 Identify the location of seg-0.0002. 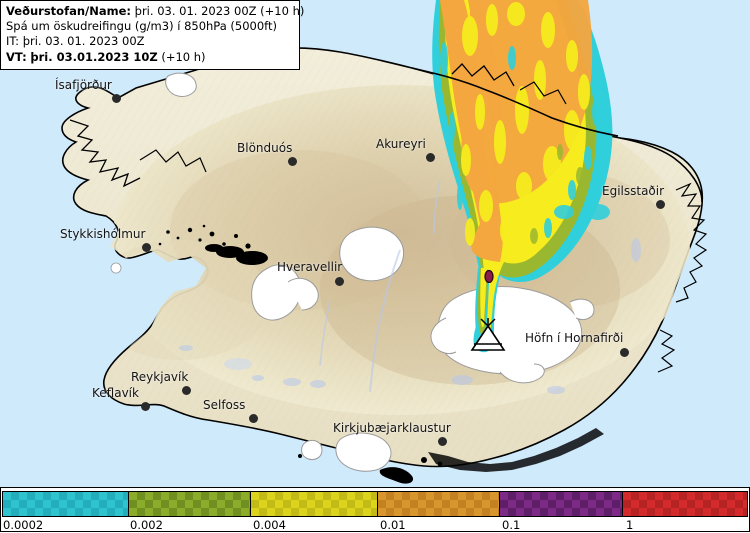
(66, 504).